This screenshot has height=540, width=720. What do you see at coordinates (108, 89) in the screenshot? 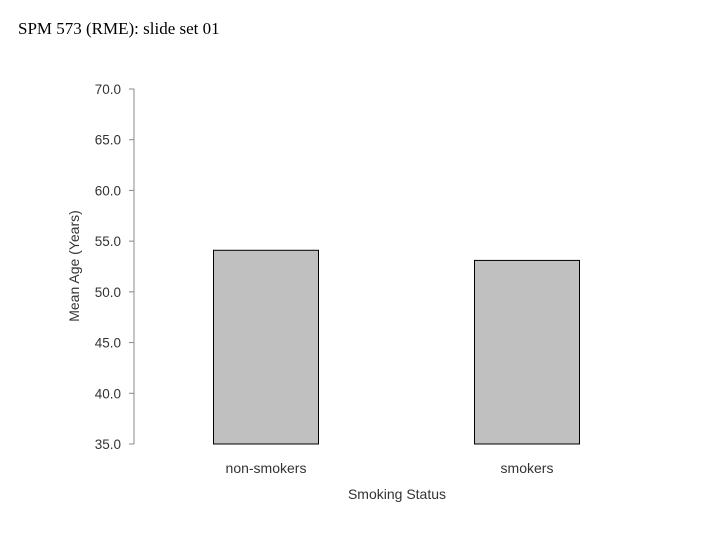
I see `y-tick-label: 70.0` at bounding box center [108, 89].